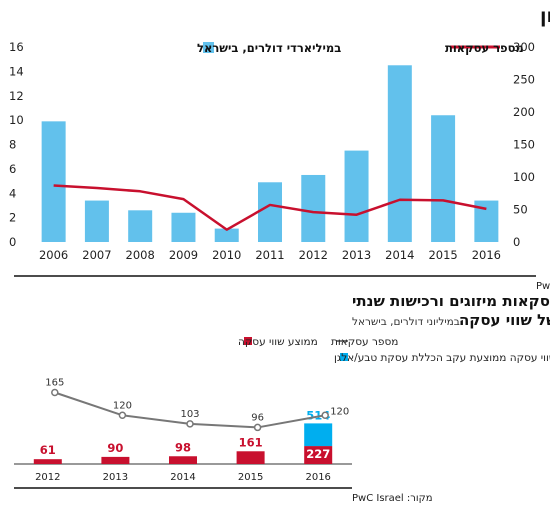  What do you see at coordinates (269, 48) in the screenshot?
I see `bars-legend-label: במיליארדי דולרים, בישראל` at bounding box center [269, 48].